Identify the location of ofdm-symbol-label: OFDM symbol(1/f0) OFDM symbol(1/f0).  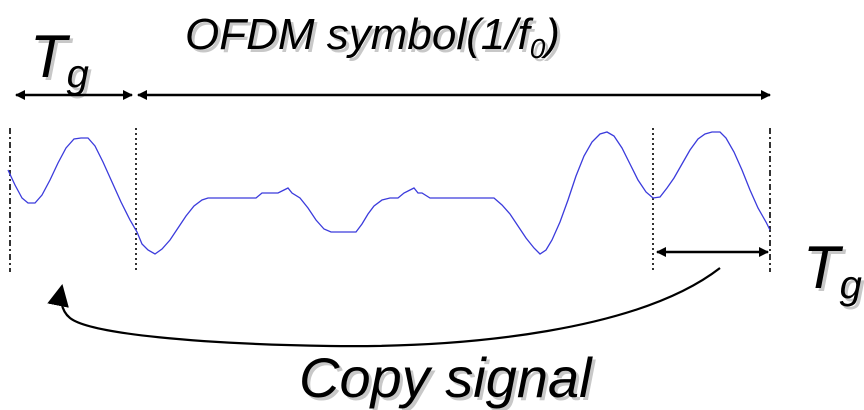
(374, 38).